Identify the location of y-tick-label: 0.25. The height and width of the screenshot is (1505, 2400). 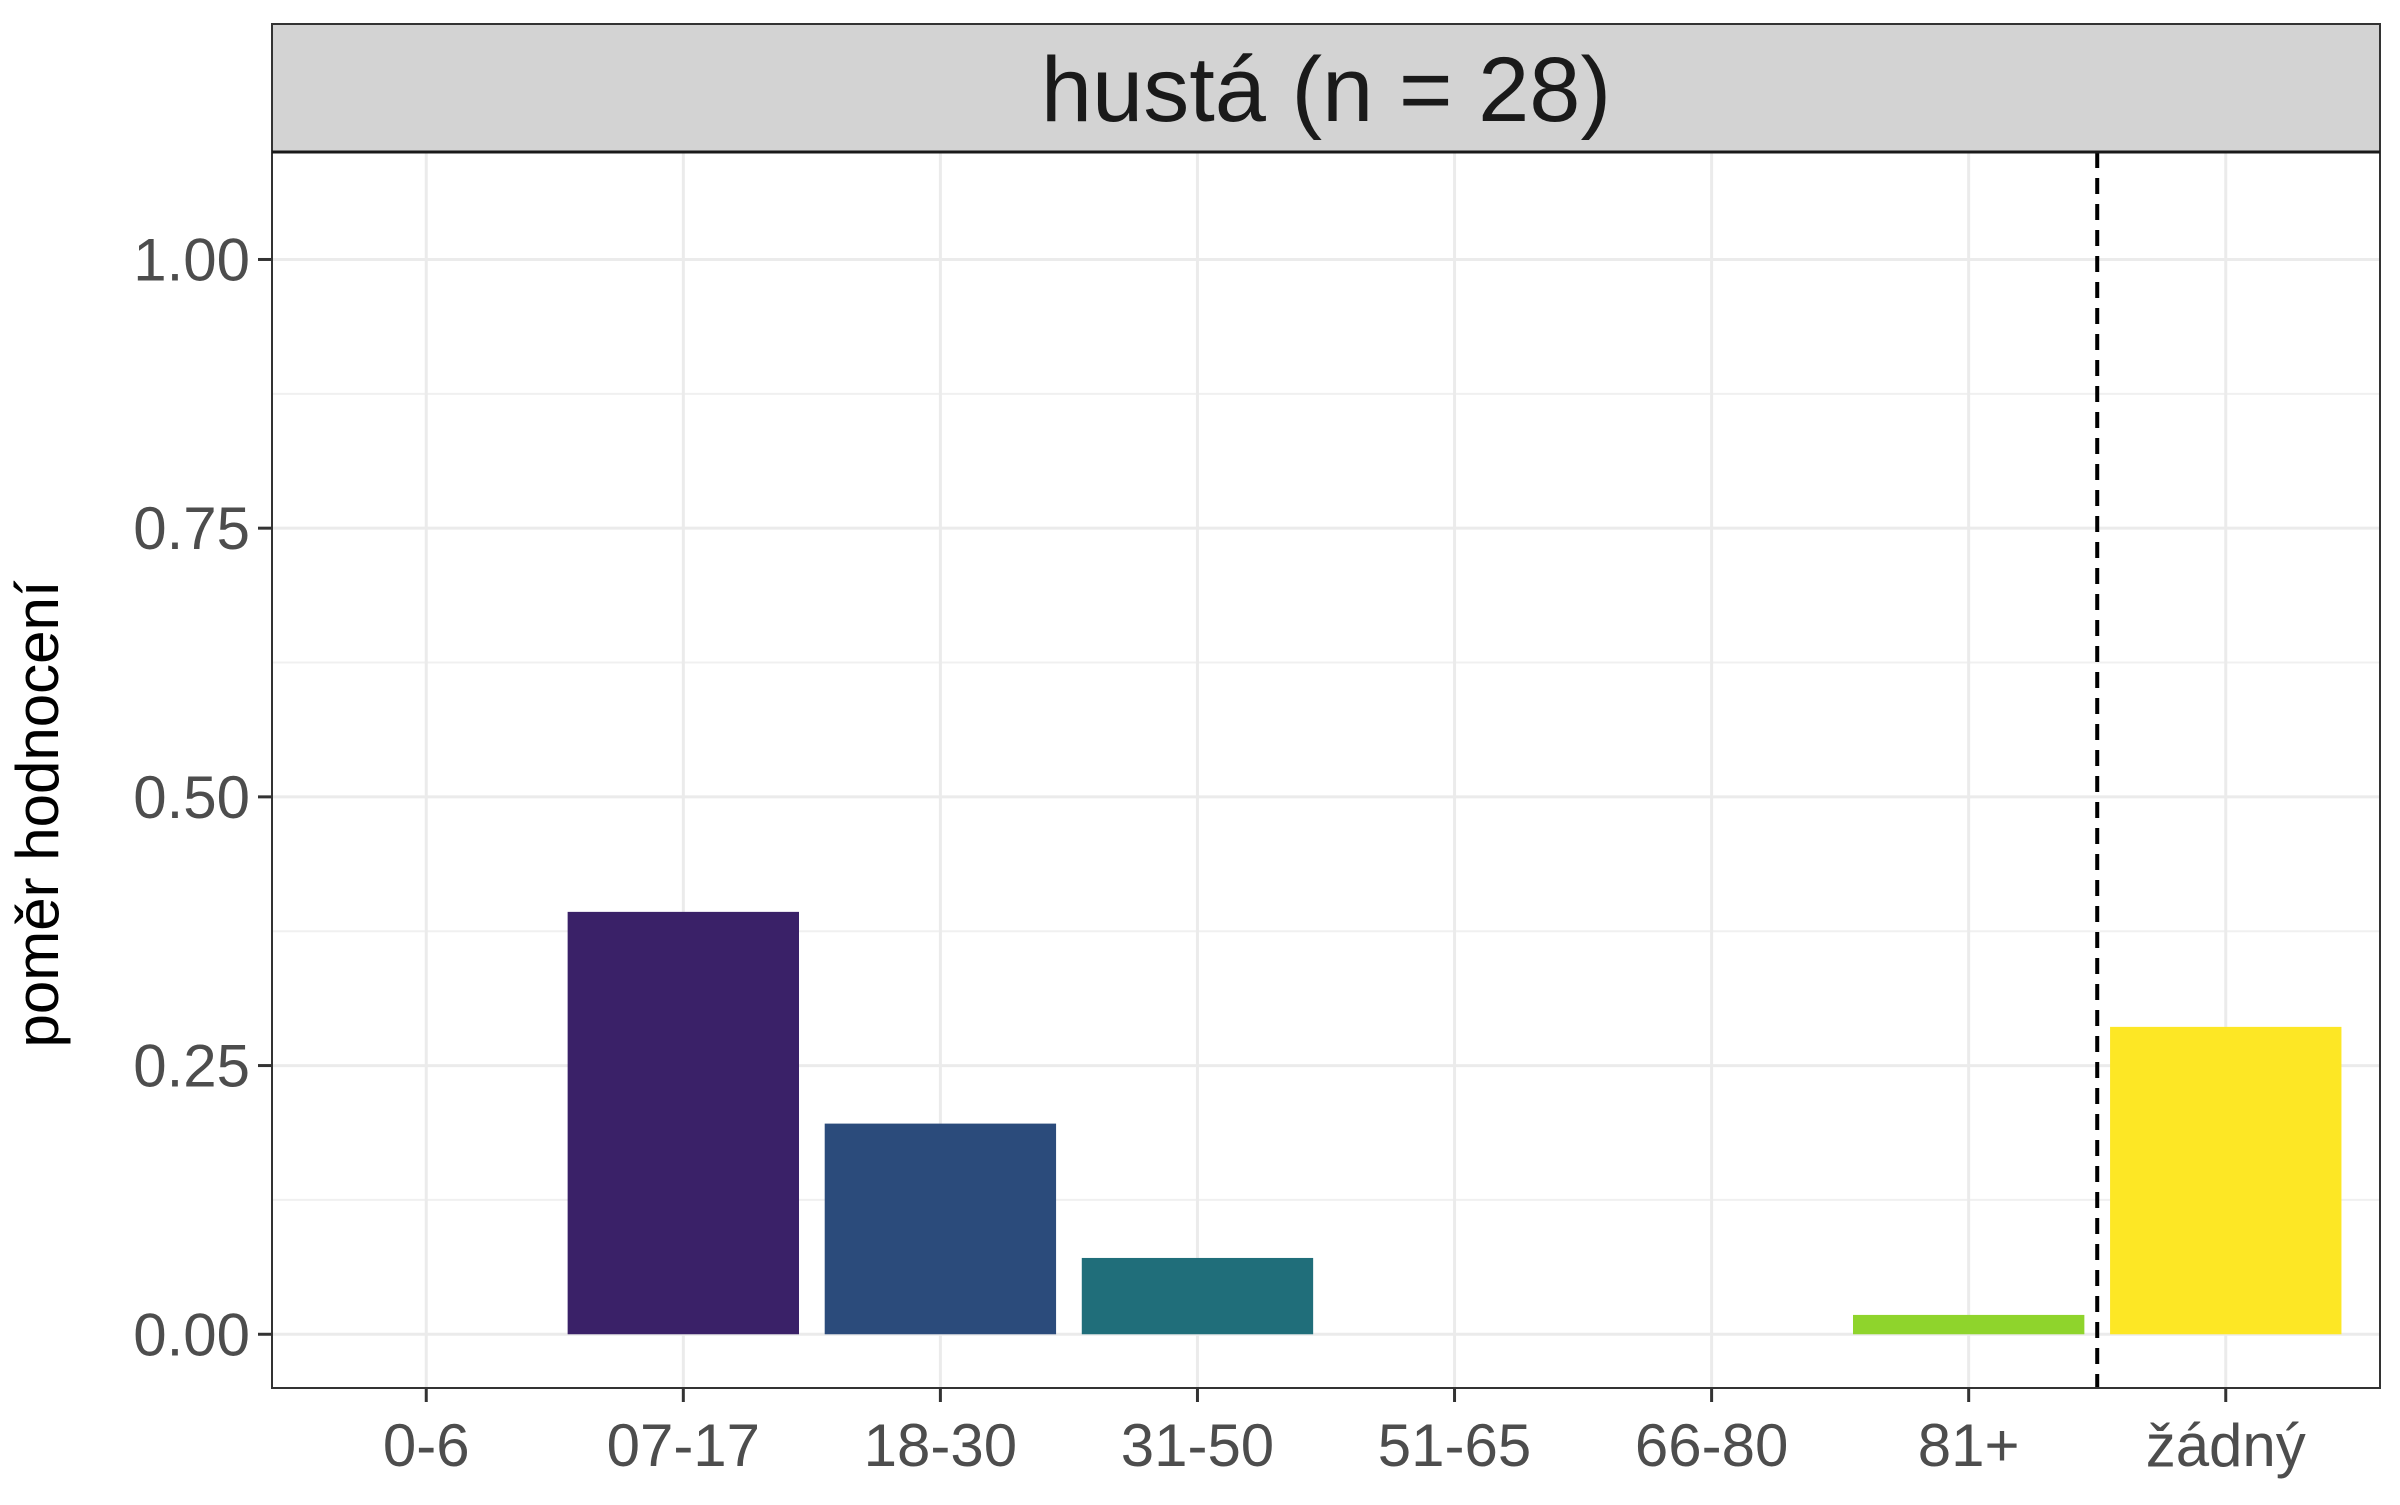
(191, 1066).